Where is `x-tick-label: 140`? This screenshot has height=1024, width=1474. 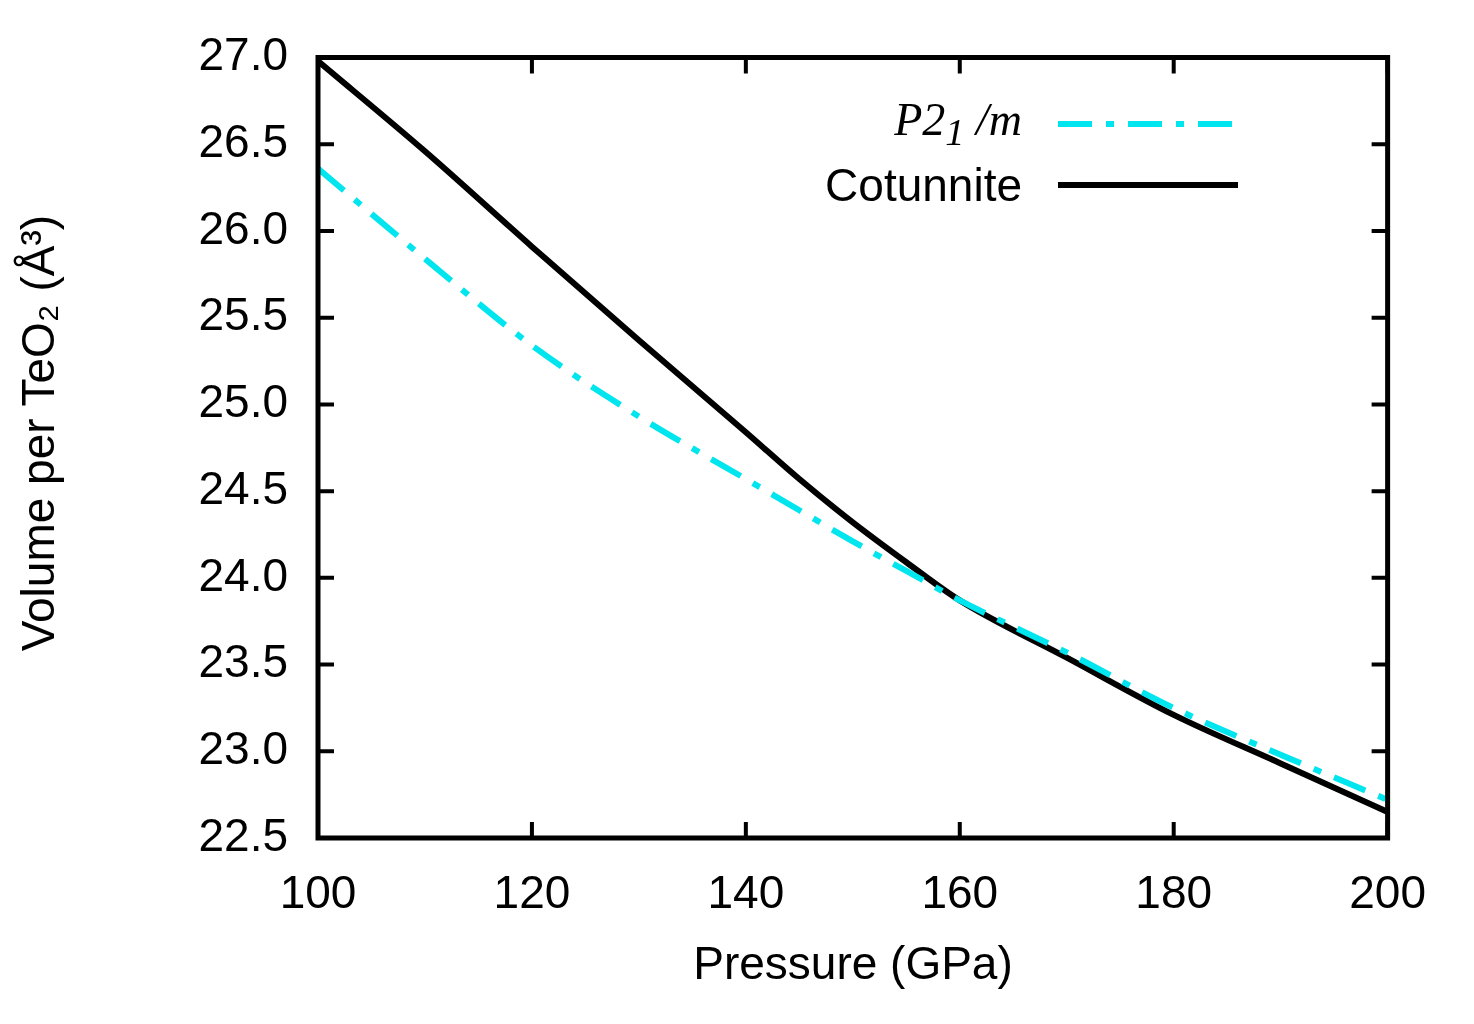
x-tick-label: 140 is located at coordinates (746, 892).